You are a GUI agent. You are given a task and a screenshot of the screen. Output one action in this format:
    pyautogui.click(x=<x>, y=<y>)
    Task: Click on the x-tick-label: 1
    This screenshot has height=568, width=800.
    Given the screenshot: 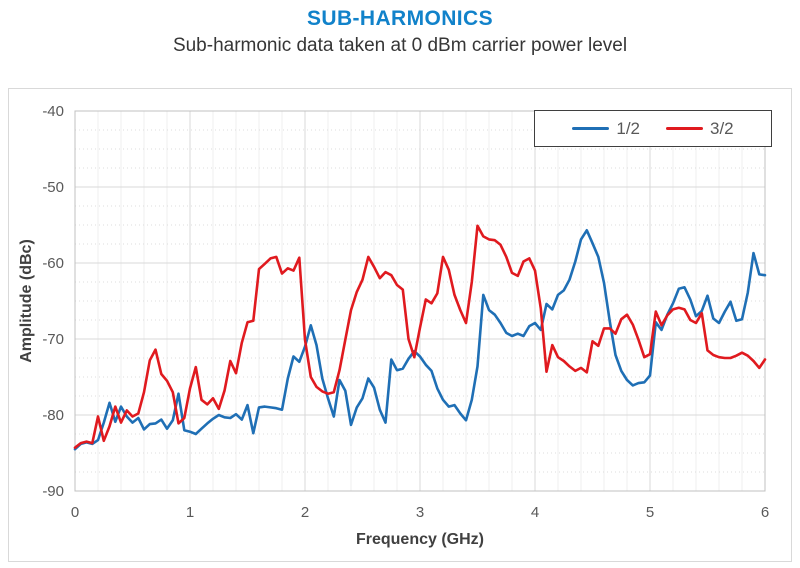 What is the action you would take?
    pyautogui.click(x=190, y=512)
    